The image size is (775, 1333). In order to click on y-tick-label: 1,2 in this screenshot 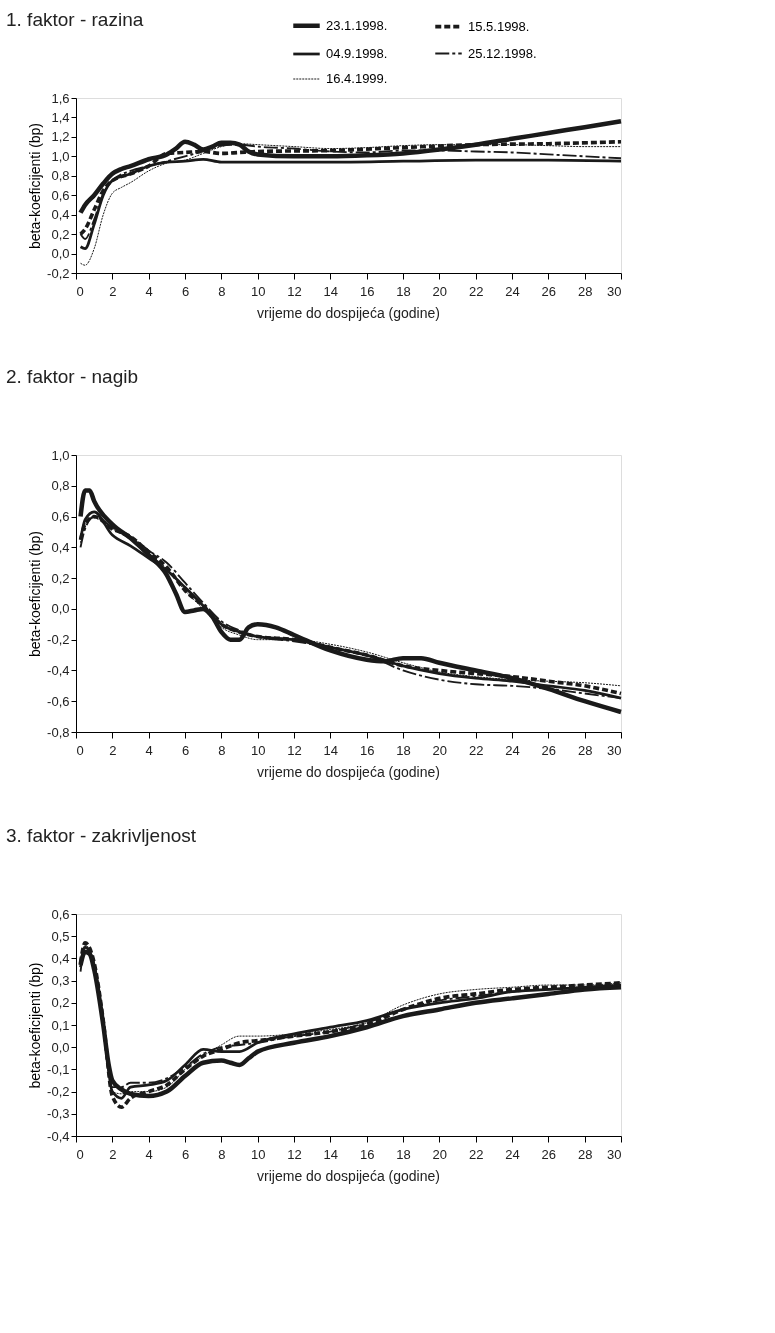, I will do `click(60, 137)`.